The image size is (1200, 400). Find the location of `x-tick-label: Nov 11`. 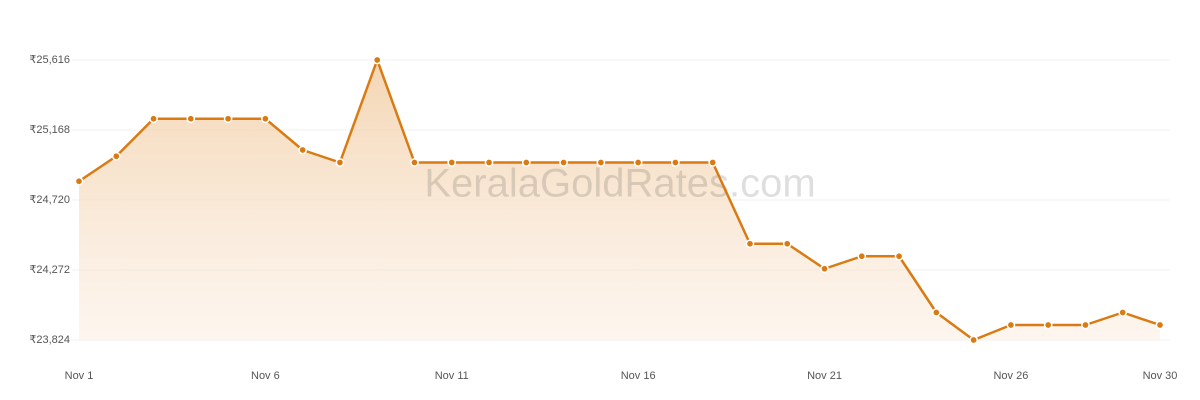

x-tick-label: Nov 11 is located at coordinates (452, 376).